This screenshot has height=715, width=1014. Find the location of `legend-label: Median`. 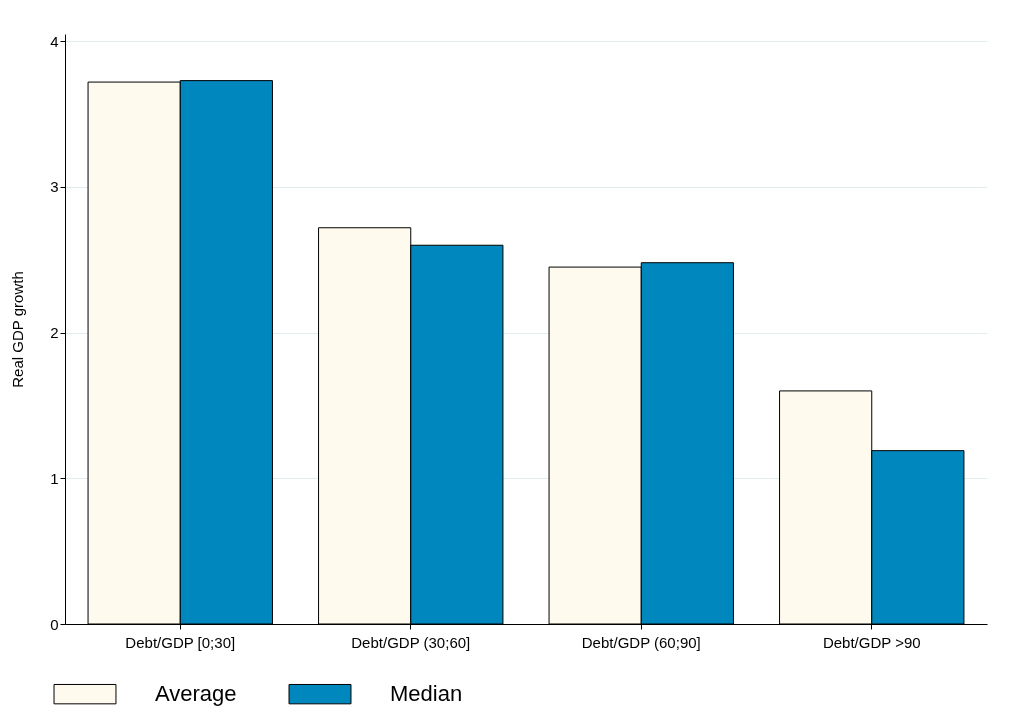

legend-label: Median is located at coordinates (426, 694).